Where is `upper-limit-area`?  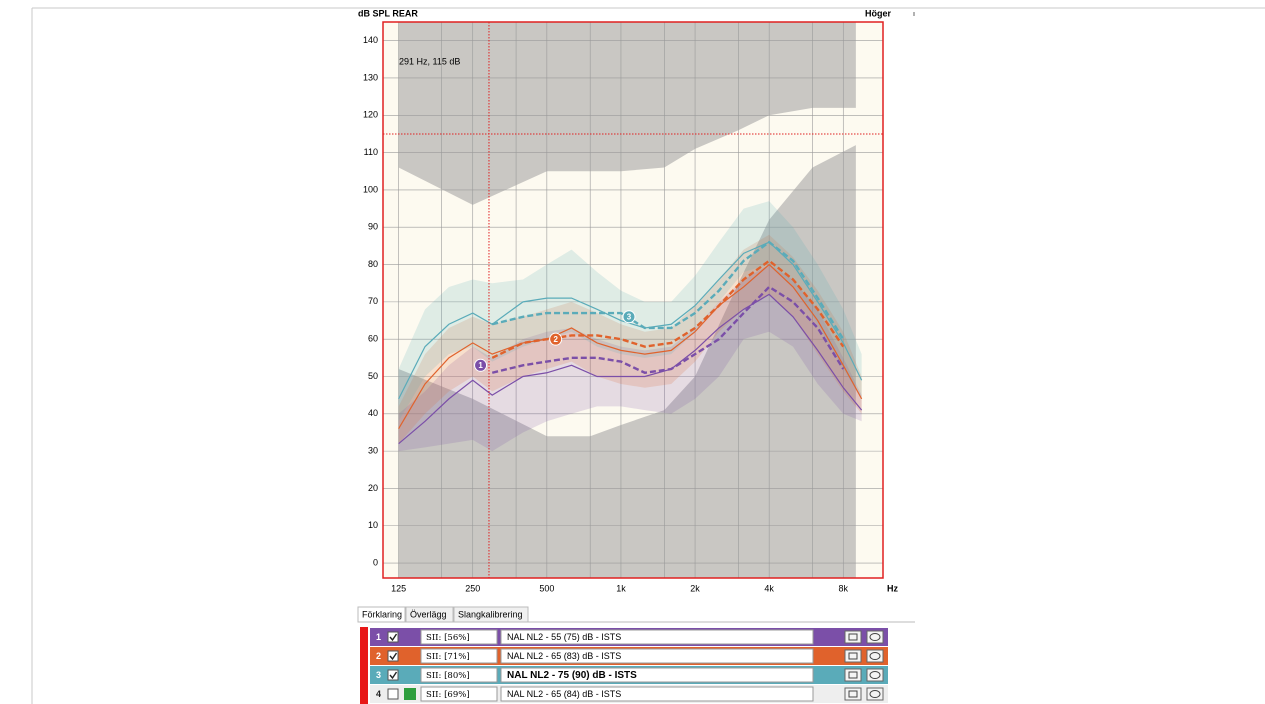
upper-limit-area is located at coordinates (627, 113).